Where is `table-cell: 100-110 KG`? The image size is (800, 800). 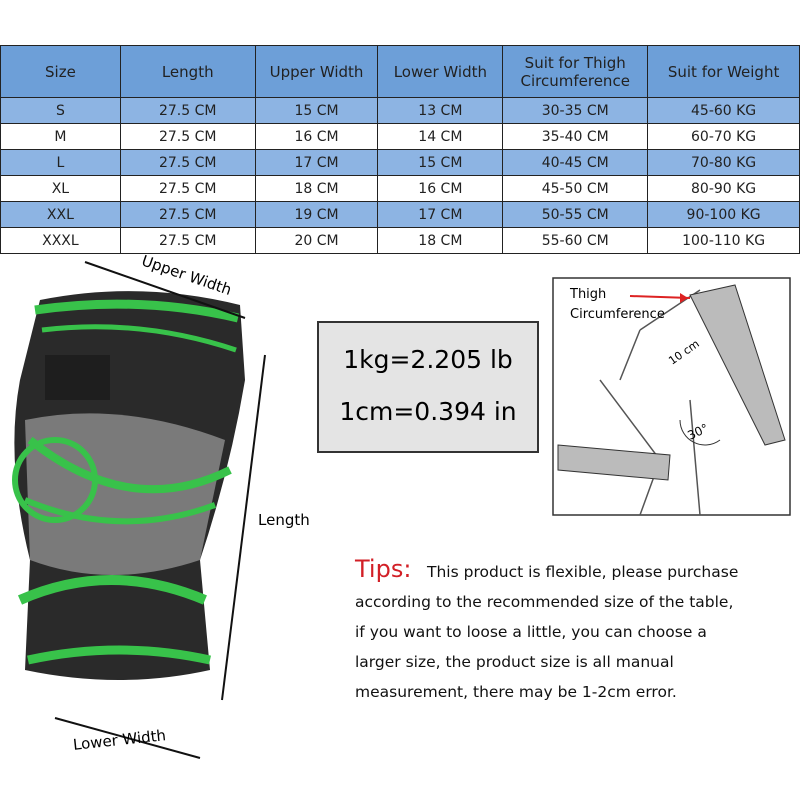 table-cell: 100-110 KG is located at coordinates (723, 240).